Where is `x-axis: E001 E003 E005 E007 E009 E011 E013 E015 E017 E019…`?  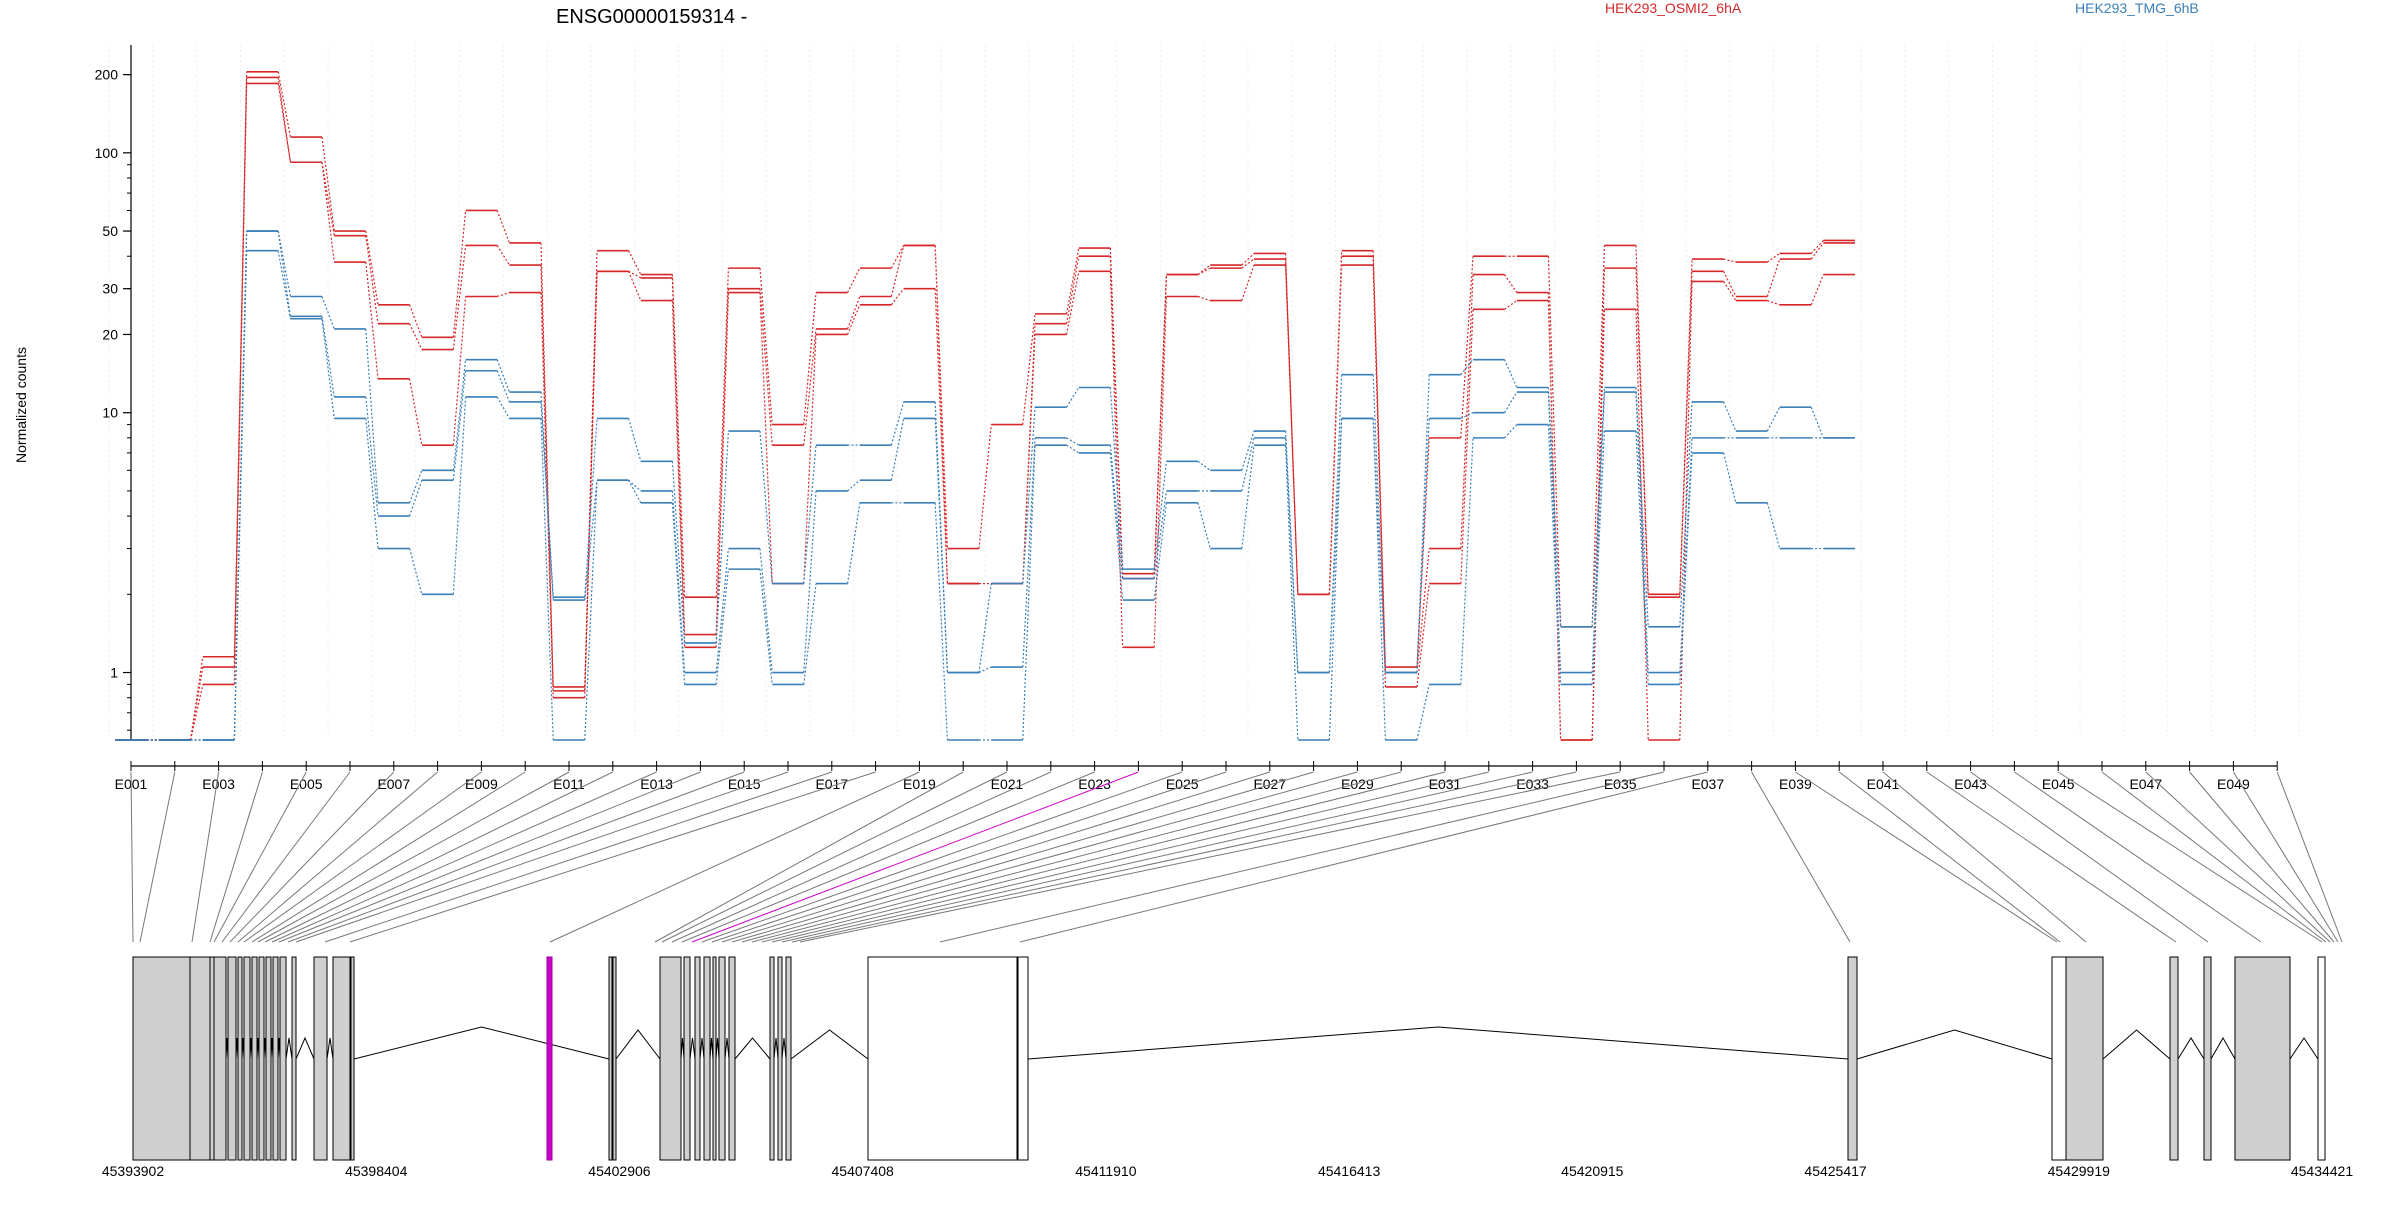 x-axis: E001 E003 E005 E007 E009 E011 E013 E015 E017 E019… is located at coordinates (1196, 776).